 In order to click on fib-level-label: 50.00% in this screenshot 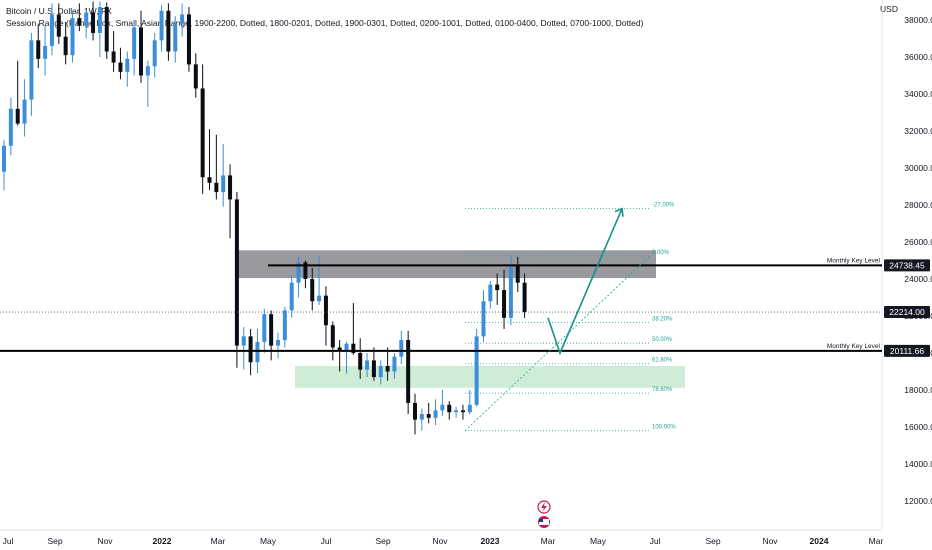, I will do `click(662, 340)`.